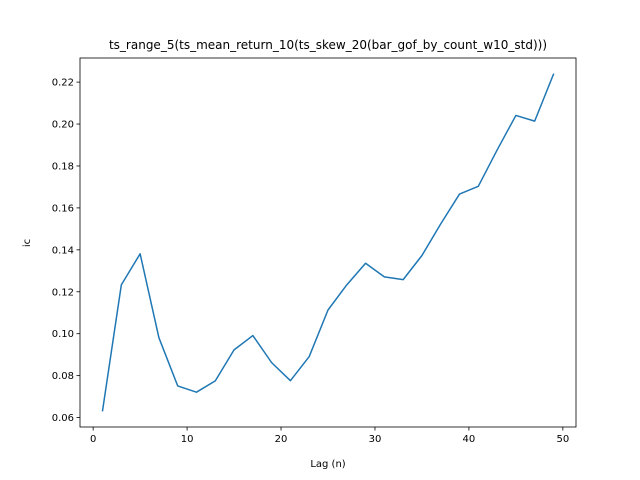 Image resolution: width=640 pixels, height=480 pixels. What do you see at coordinates (63, 125) in the screenshot?
I see `y-tick-label: 0.20` at bounding box center [63, 125].